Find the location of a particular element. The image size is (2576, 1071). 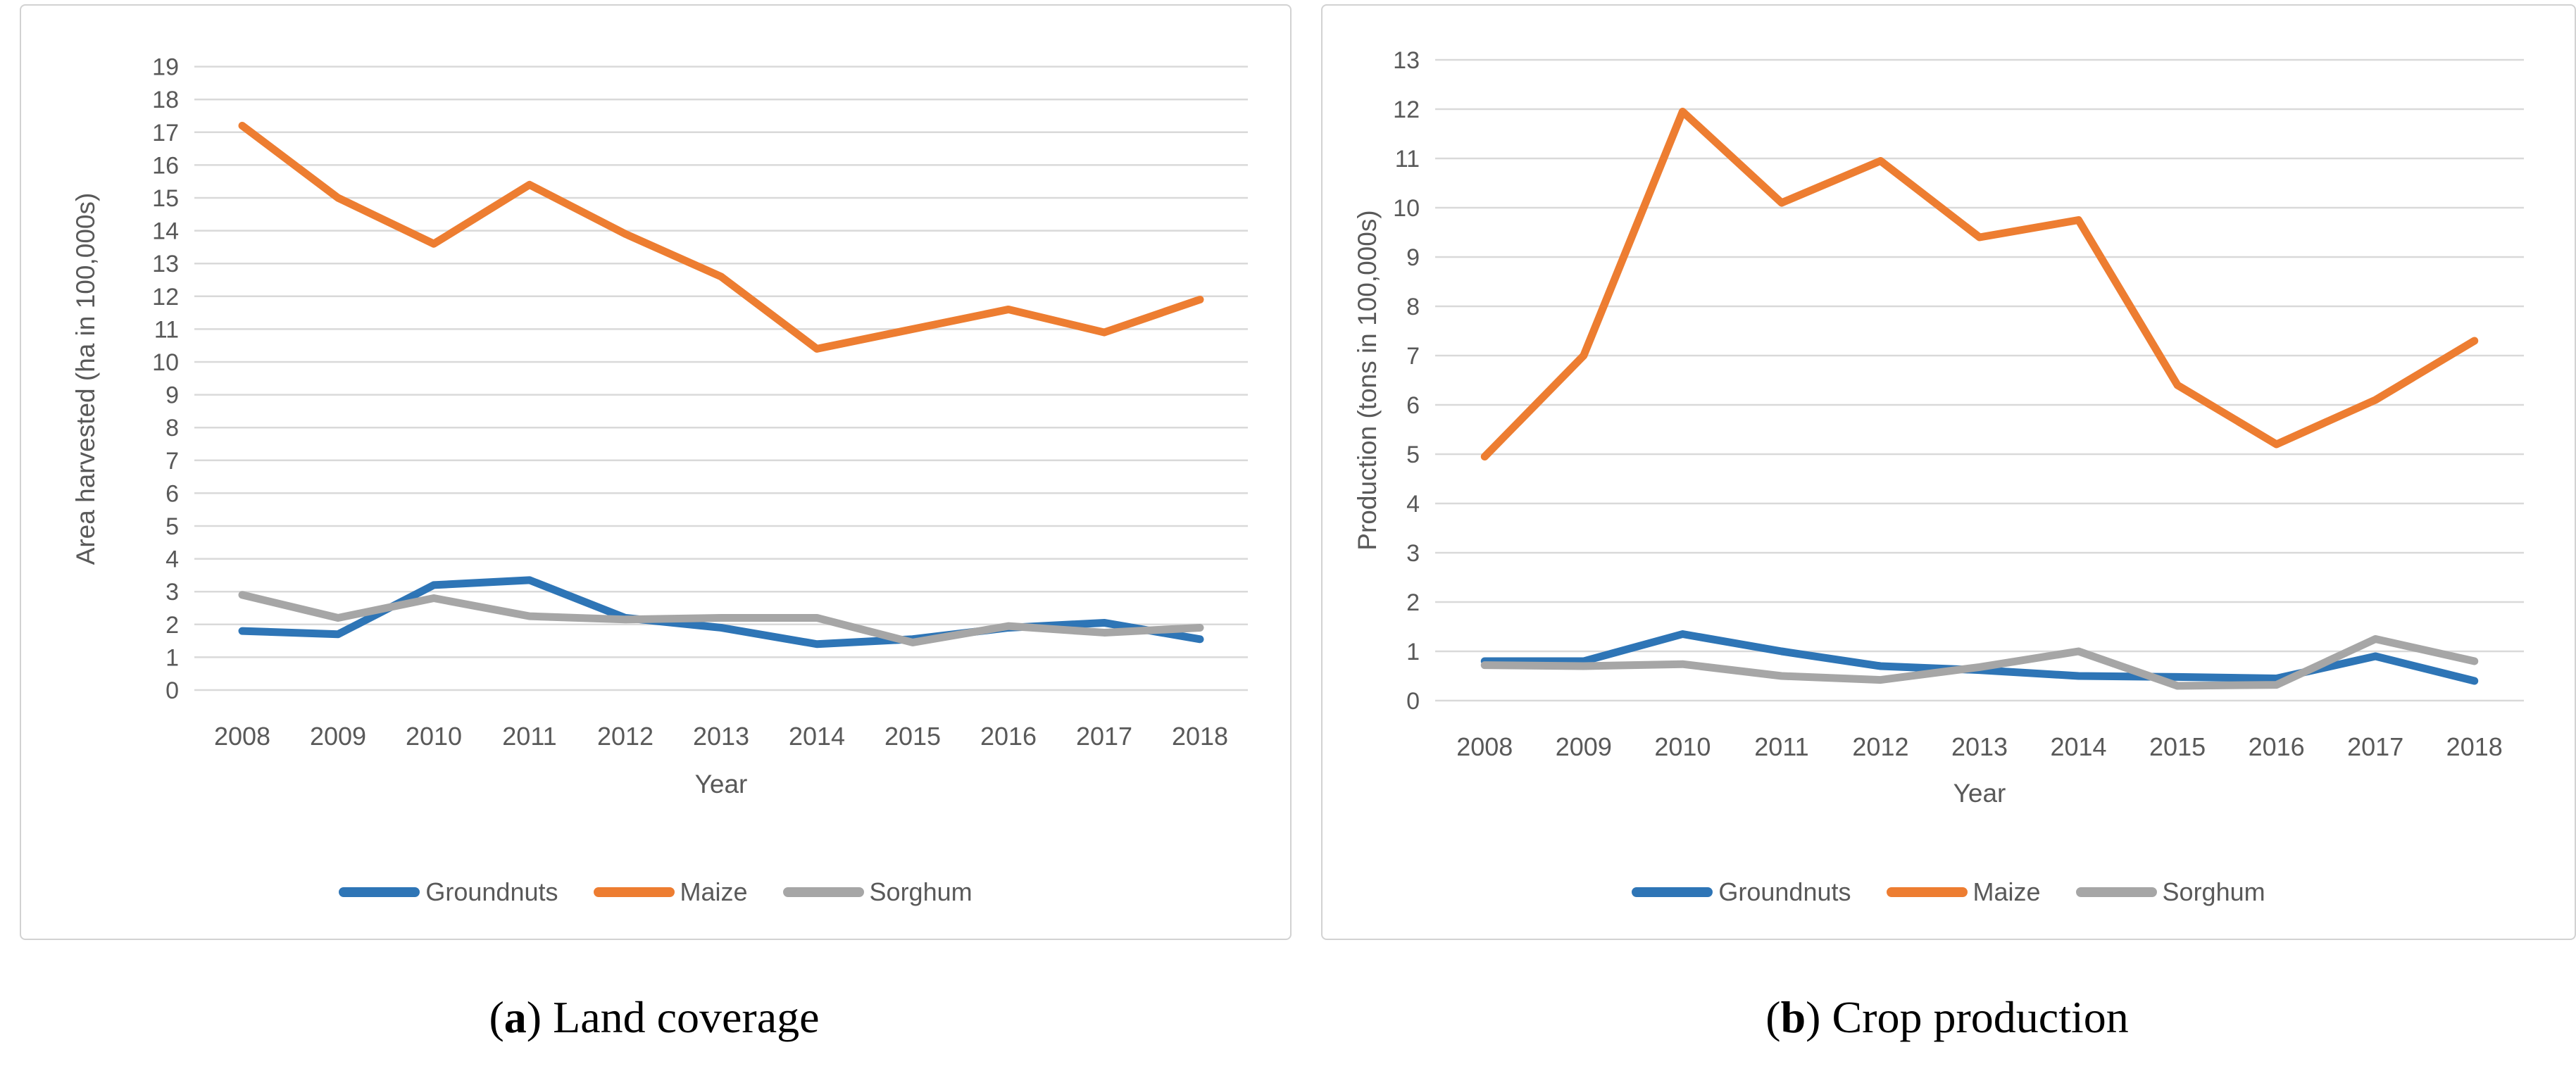

caption-a-text: ) Land coverage is located at coordinates (673, 1017).